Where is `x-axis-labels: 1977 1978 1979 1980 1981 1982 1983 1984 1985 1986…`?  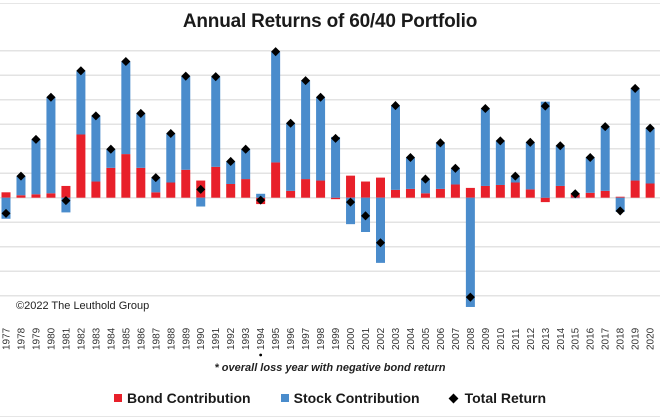
x-axis-labels: 1977 1978 1979 1980 1981 1982 1983 1984 1985 1986… is located at coordinates (329, 342).